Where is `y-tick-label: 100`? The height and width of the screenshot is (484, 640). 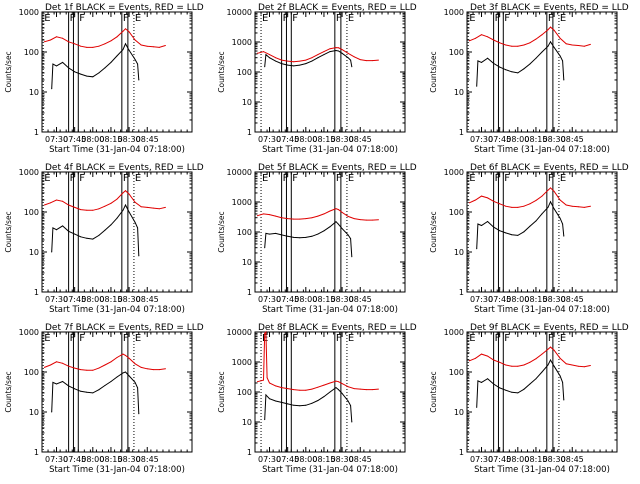
y-tick-label: 100 is located at coordinates (244, 72).